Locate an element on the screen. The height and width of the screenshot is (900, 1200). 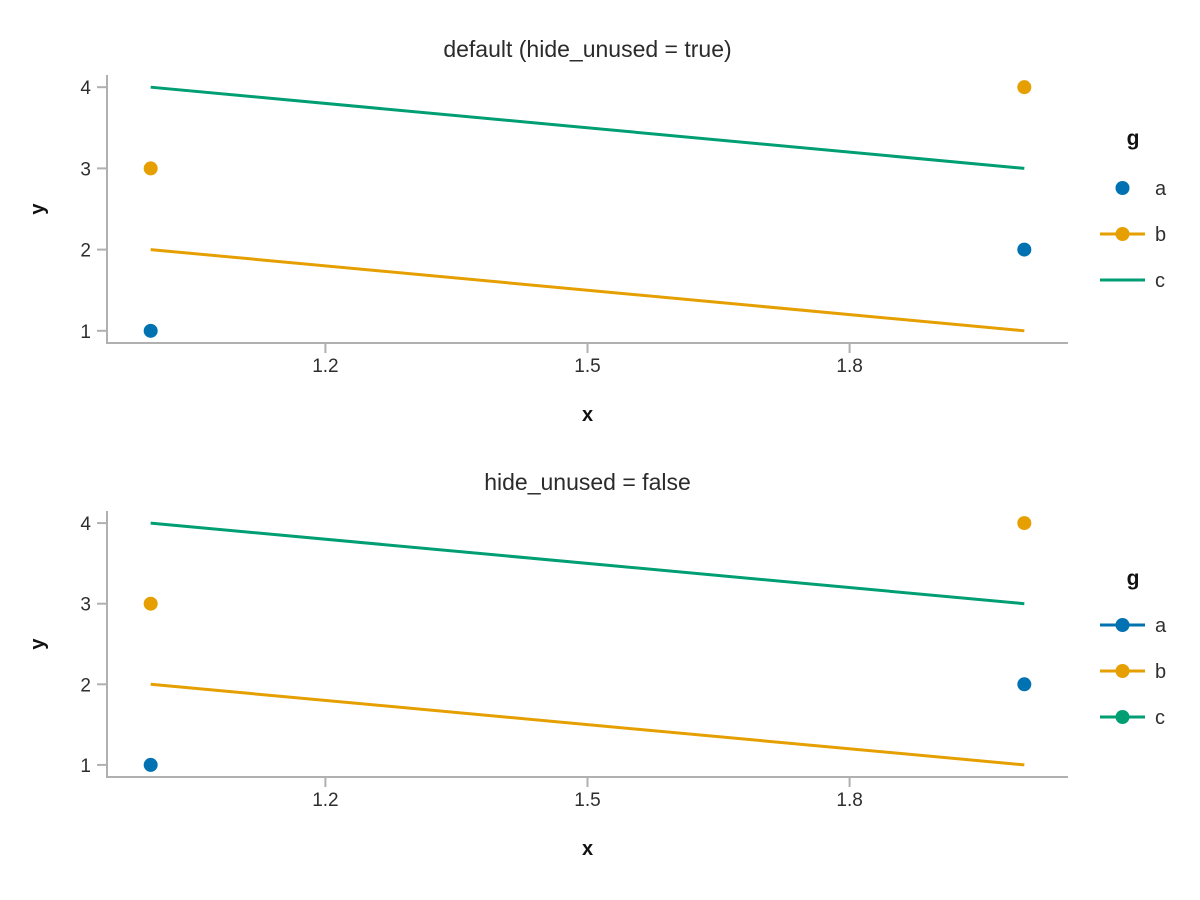
chart-title: hide_unused = false is located at coordinates (587, 482).